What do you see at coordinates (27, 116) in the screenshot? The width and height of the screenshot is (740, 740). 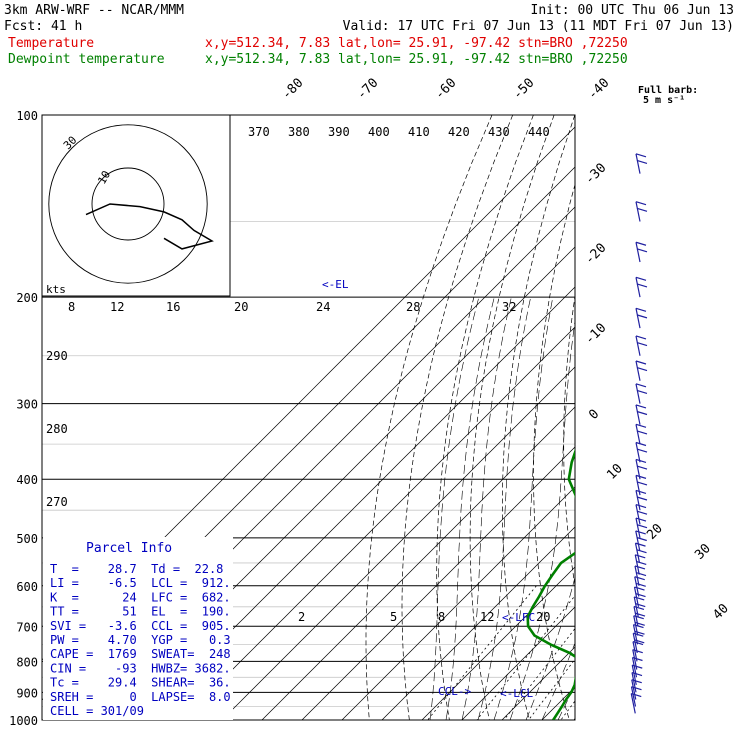 I see `pressure-tick-label: 100` at bounding box center [27, 116].